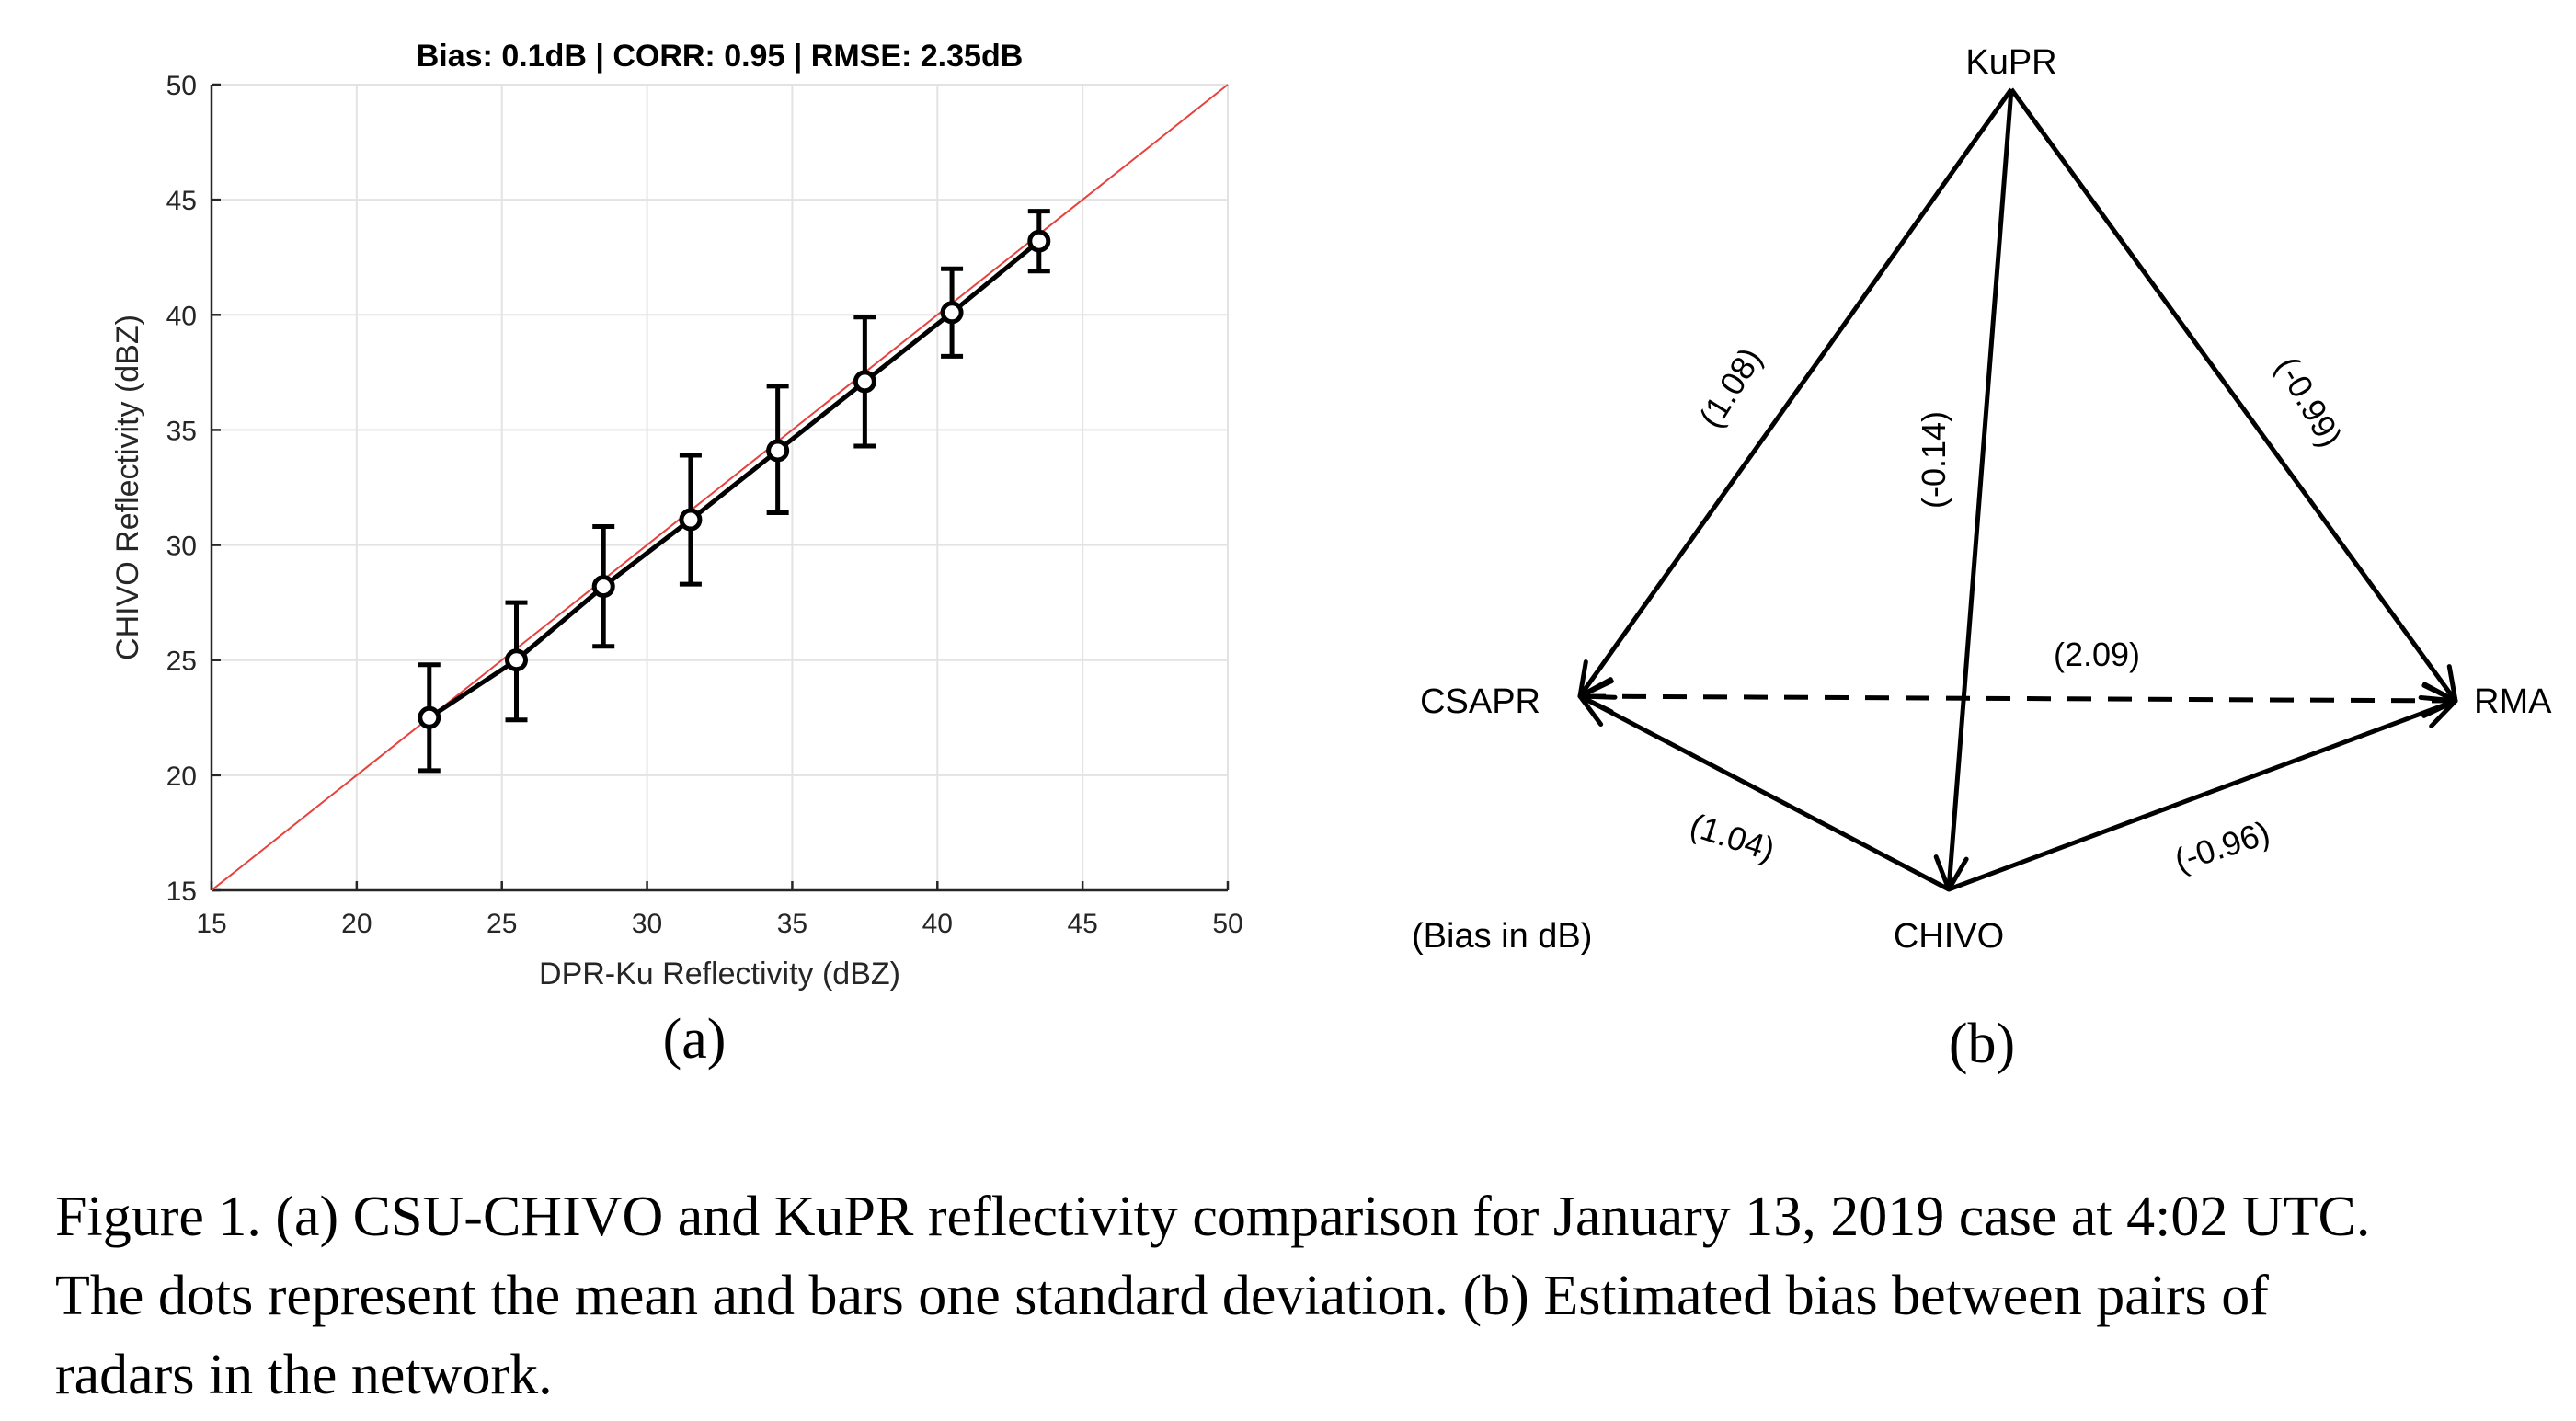 The width and height of the screenshot is (2576, 1421). I want to click on edge-chivo-to-csapr, so click(1764, 792).